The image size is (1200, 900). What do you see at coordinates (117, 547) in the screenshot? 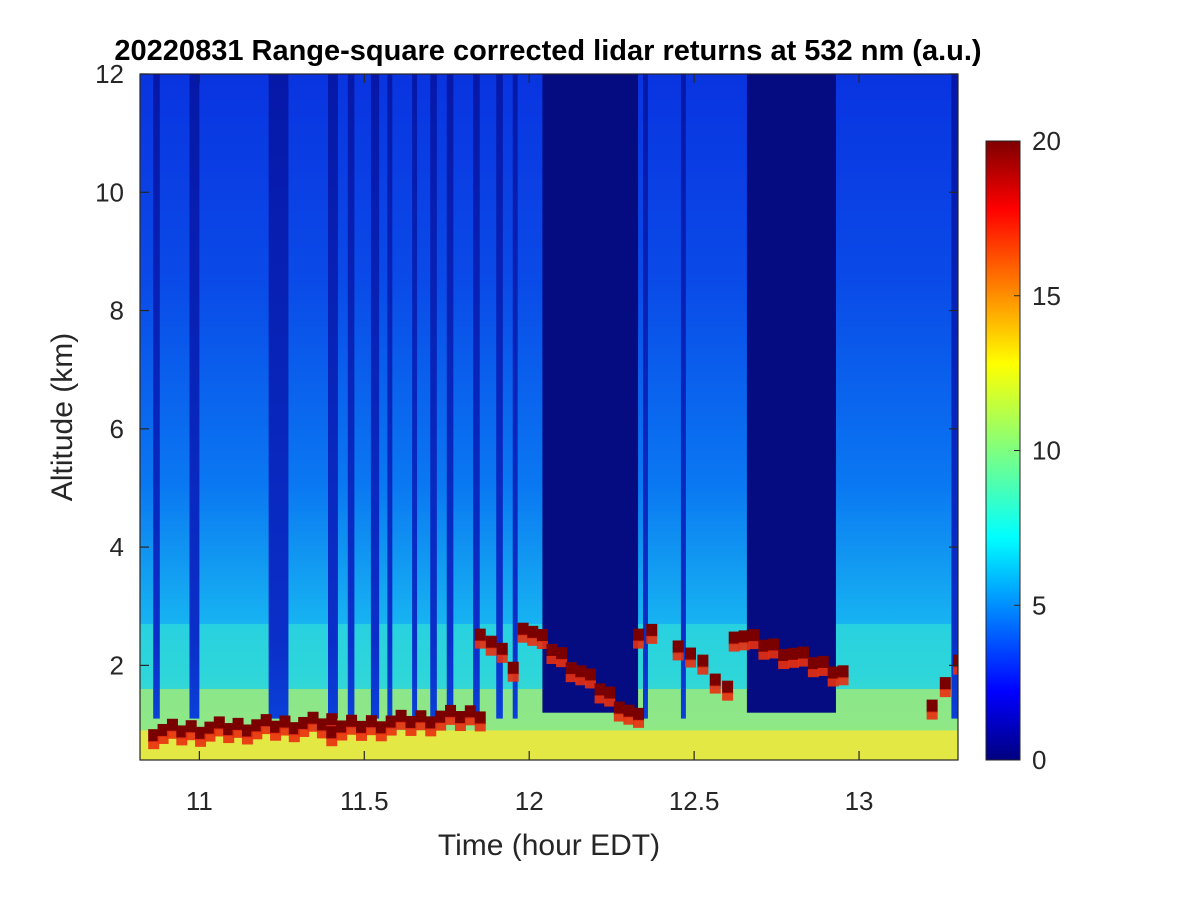
I see `y-tick-label: 4` at bounding box center [117, 547].